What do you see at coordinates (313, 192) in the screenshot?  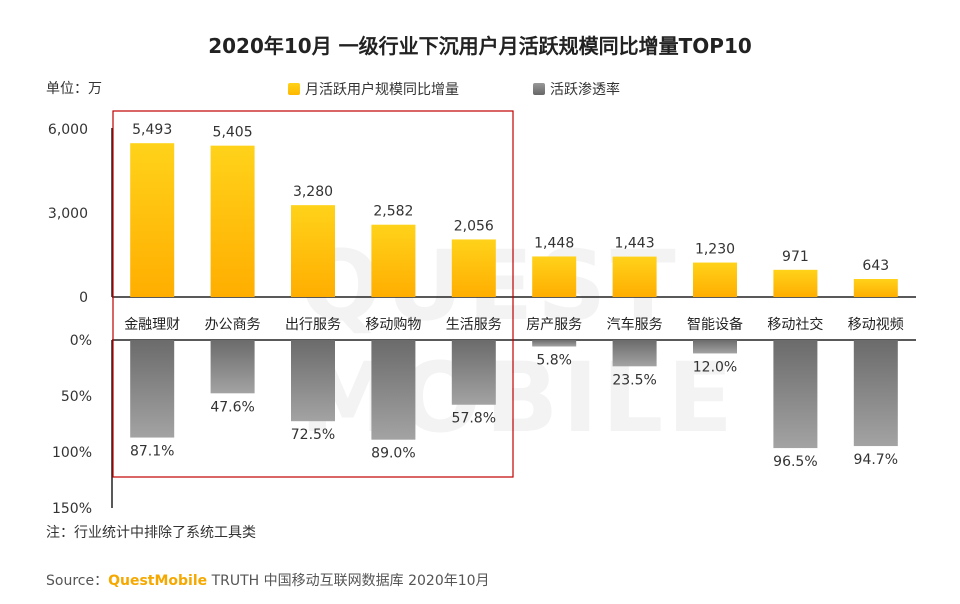 I see `bar-increase-label: 3,280` at bounding box center [313, 192].